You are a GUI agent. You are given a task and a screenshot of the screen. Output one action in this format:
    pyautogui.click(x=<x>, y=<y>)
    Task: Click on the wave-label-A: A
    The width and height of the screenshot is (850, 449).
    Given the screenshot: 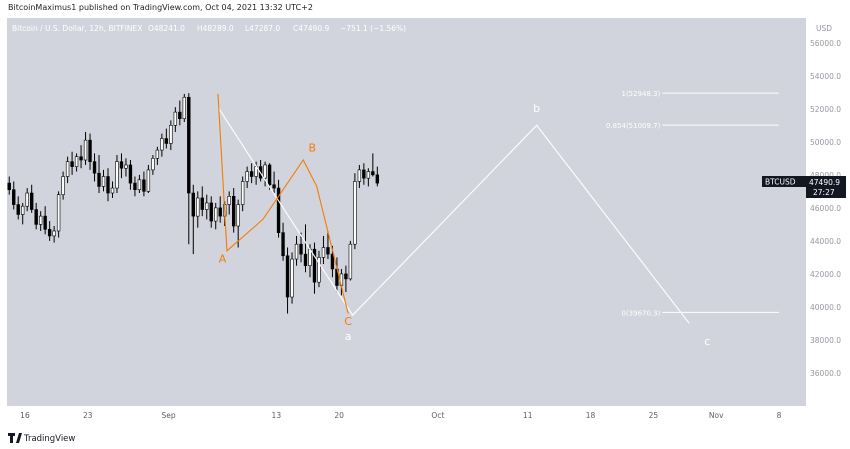 What is the action you would take?
    pyautogui.click(x=223, y=258)
    